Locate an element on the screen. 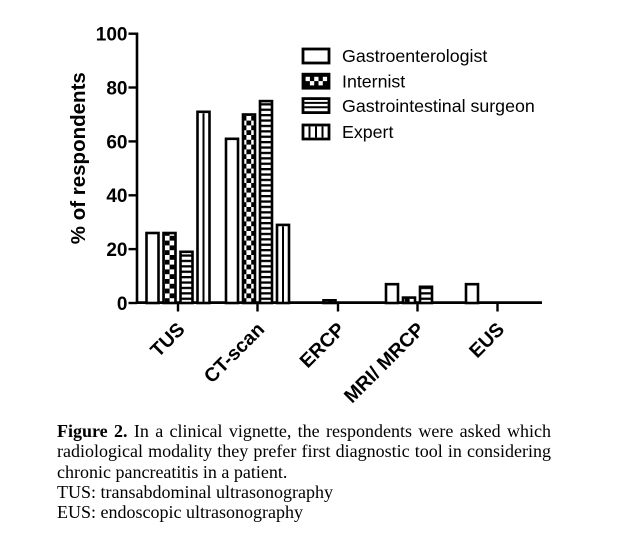 The image size is (628, 555). svg-text: Internist is located at coordinates (373, 81).